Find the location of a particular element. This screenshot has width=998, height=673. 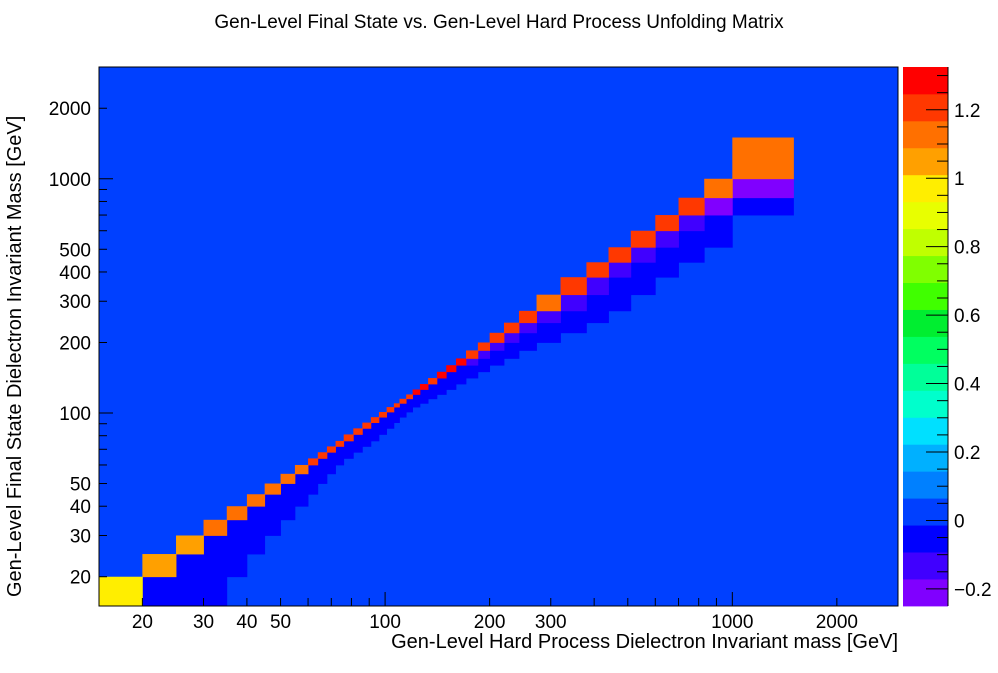

colorbar-tick-label: 1 is located at coordinates (959, 179).